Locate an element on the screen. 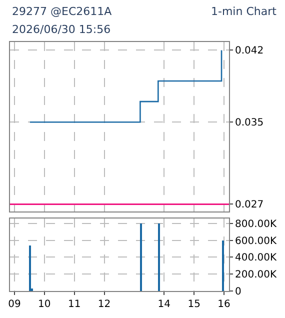 This screenshot has width=285, height=318. x-tick-label: 15 is located at coordinates (194, 304).